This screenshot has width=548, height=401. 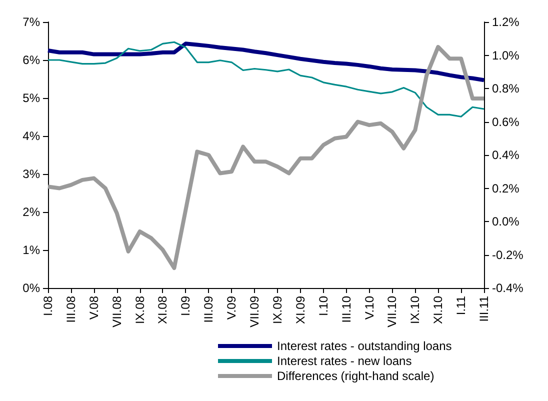 What do you see at coordinates (506, 188) in the screenshot?
I see `y2-tick-label: 0.2%` at bounding box center [506, 188].